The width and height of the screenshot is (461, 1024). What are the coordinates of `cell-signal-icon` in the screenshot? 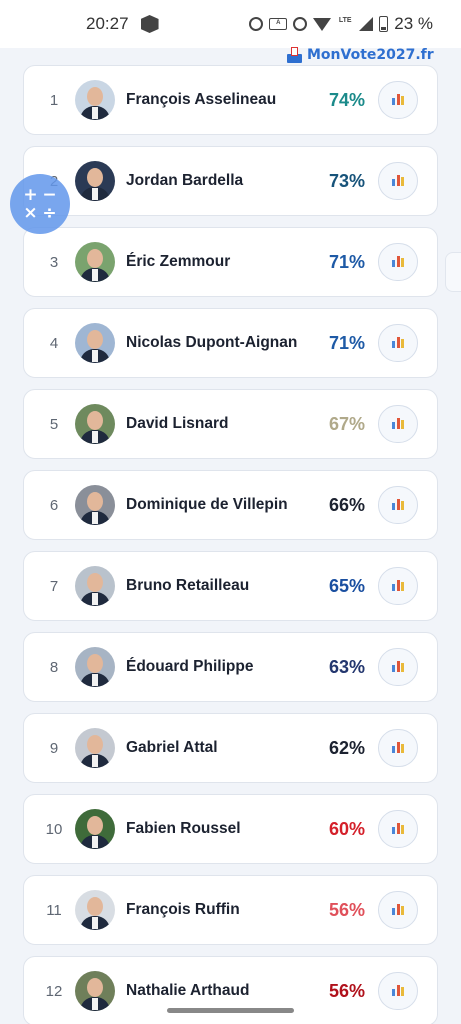 It's located at (366, 24).